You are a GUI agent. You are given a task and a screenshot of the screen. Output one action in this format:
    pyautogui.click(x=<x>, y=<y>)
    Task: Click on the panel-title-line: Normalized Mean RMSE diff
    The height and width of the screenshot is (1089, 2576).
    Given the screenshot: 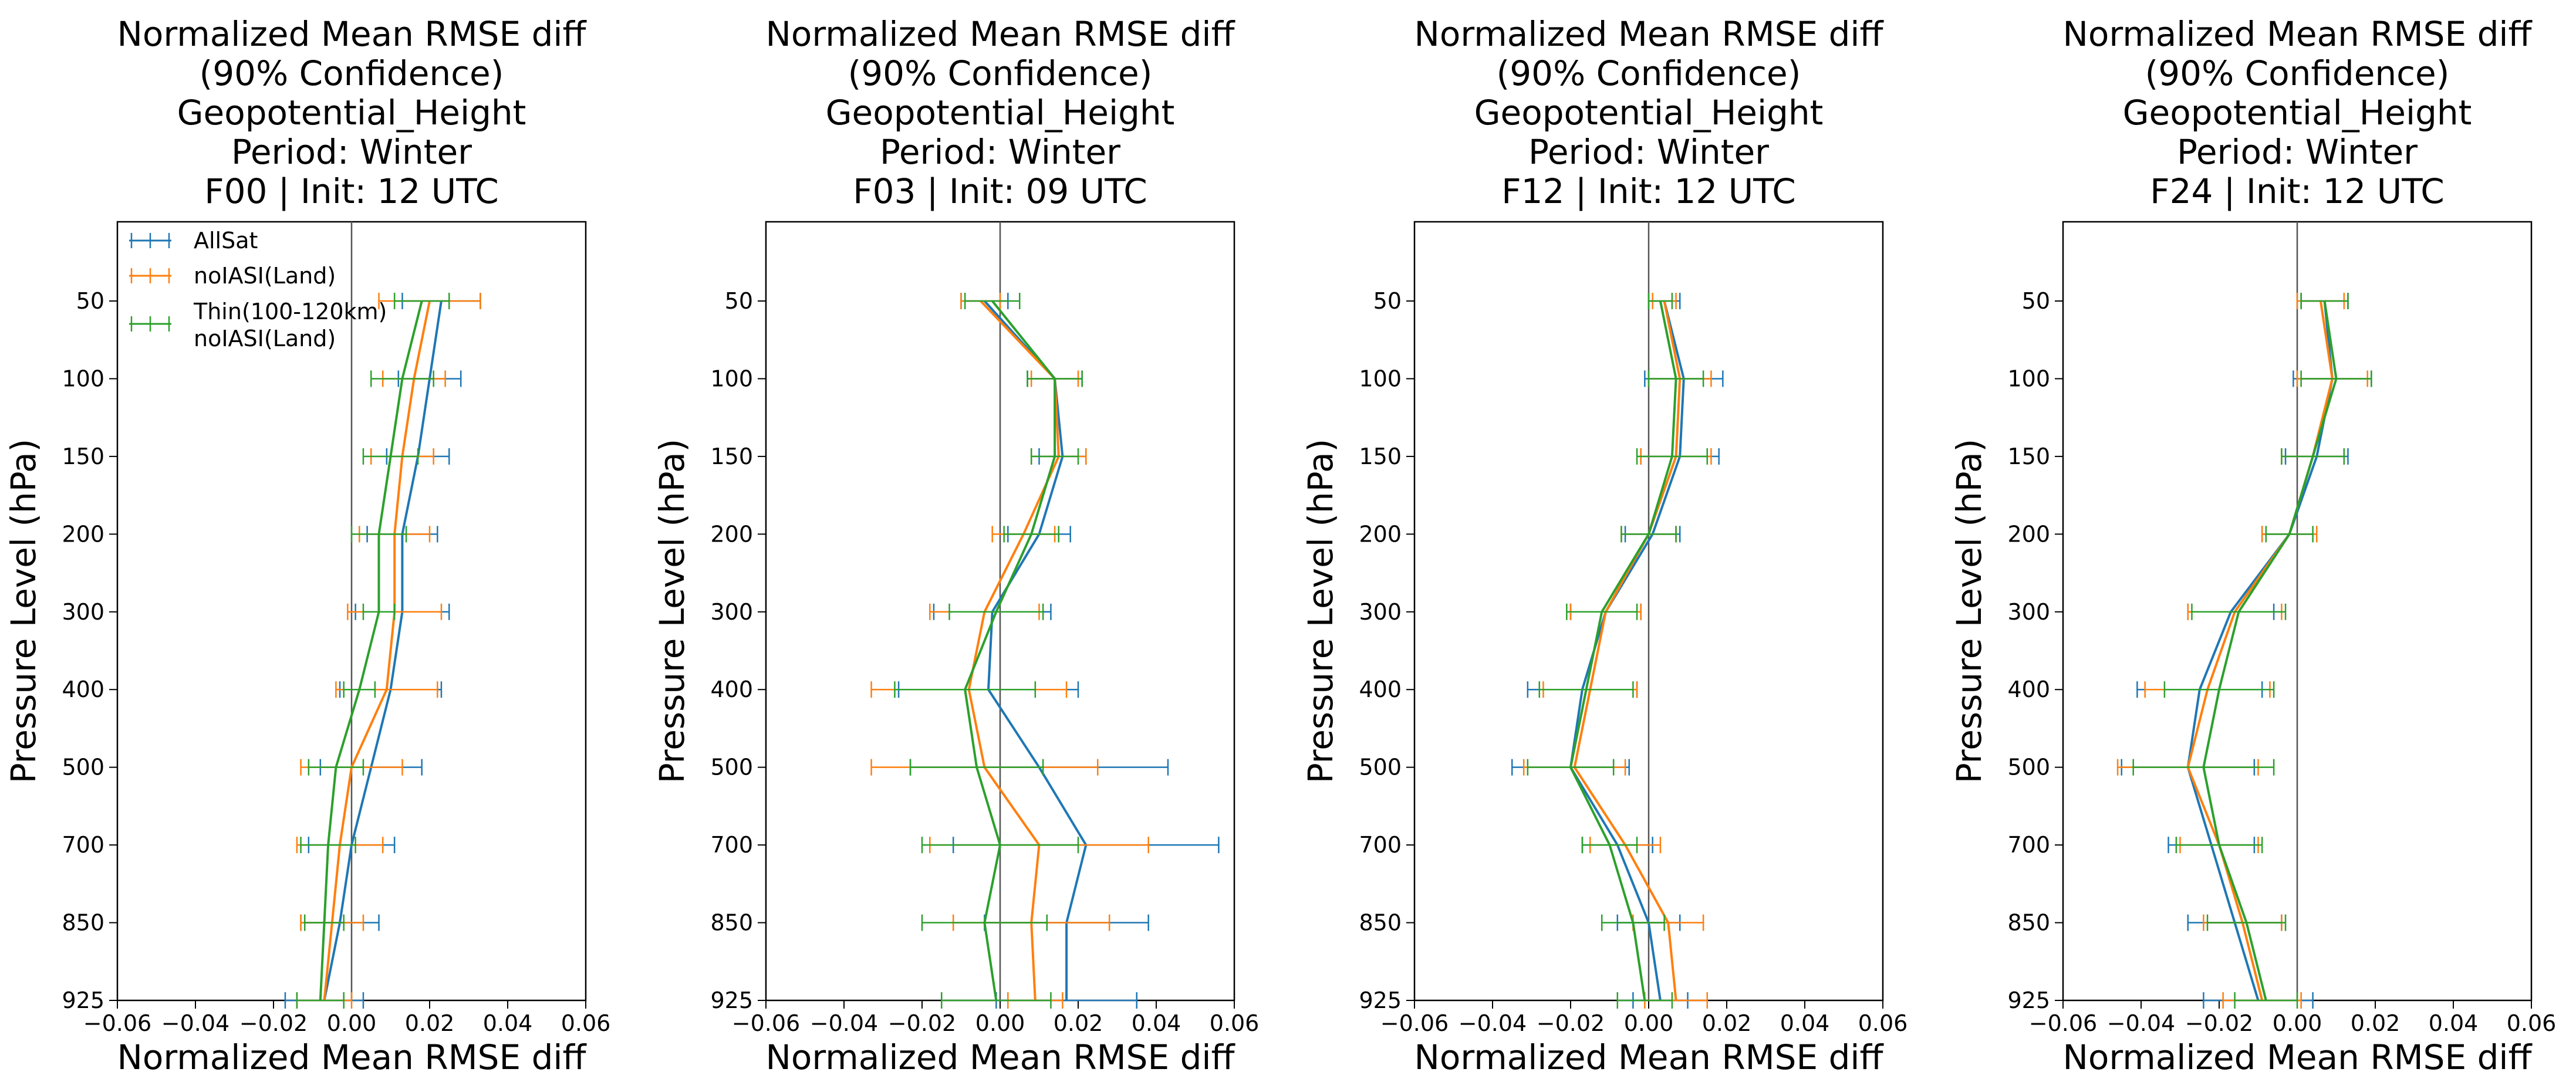 What is the action you would take?
    pyautogui.click(x=2298, y=34)
    